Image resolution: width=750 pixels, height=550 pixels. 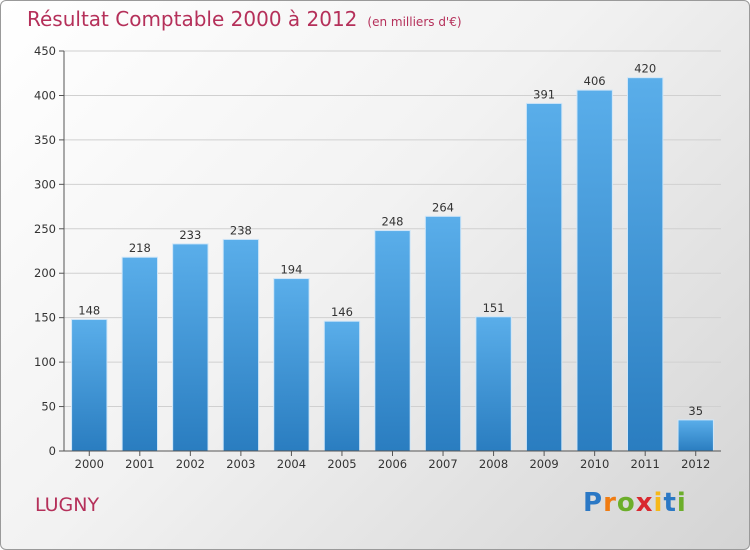 What do you see at coordinates (190, 464) in the screenshot?
I see `x-tick-label-2002: 2002` at bounding box center [190, 464].